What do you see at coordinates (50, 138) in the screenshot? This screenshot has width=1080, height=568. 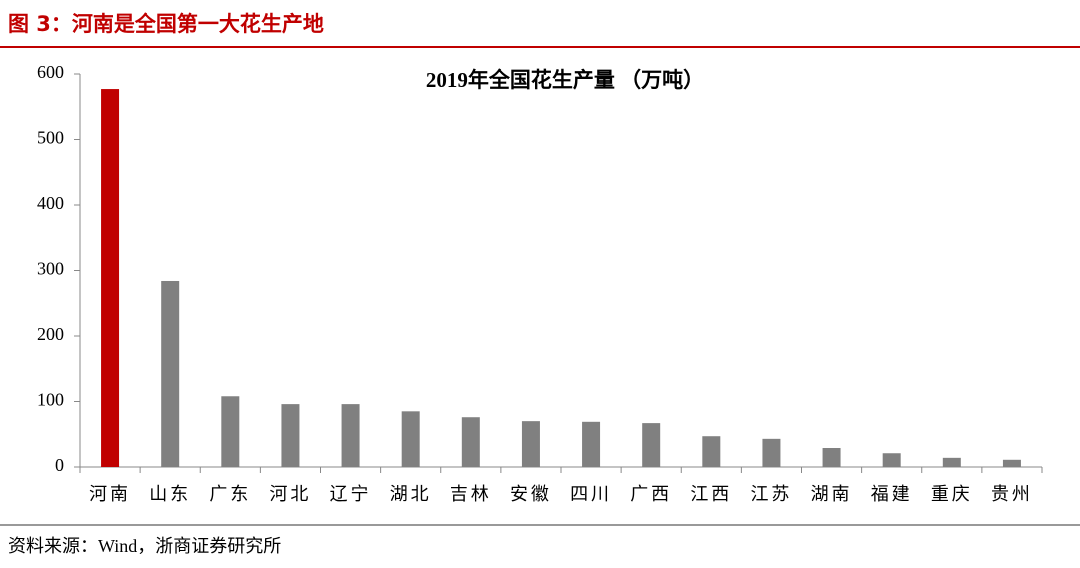 I see `y-tick-label: 500` at bounding box center [50, 138].